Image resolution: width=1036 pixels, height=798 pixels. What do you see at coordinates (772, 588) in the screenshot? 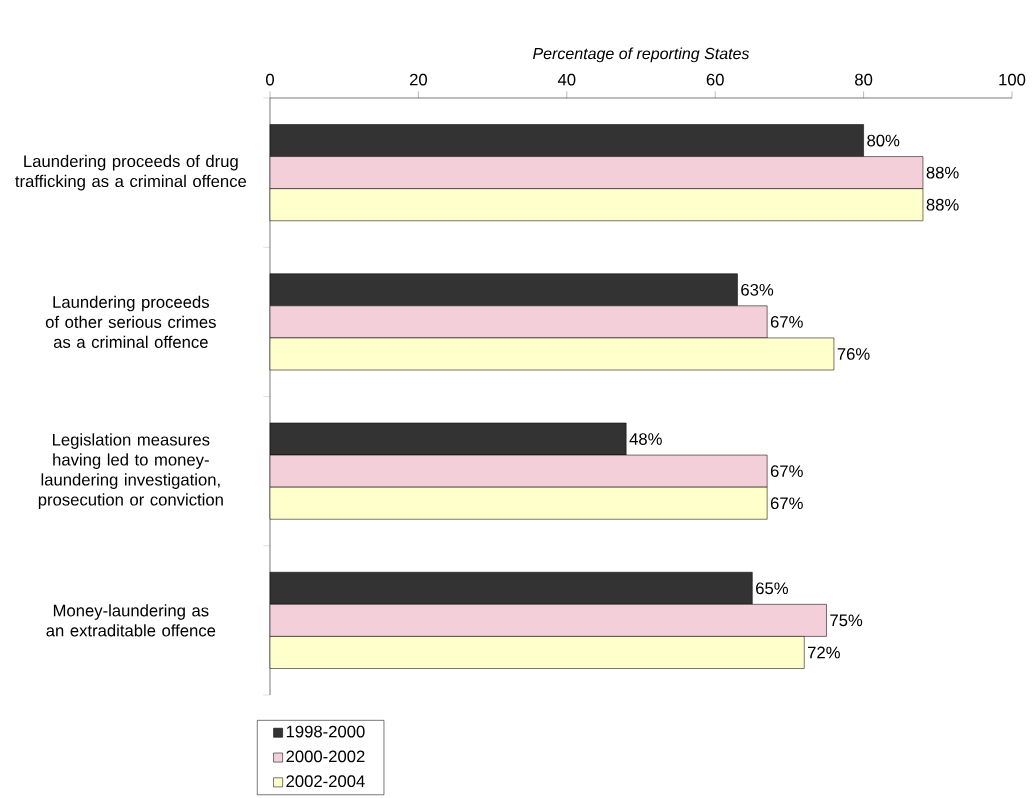
I see `data-label: 65%` at bounding box center [772, 588].